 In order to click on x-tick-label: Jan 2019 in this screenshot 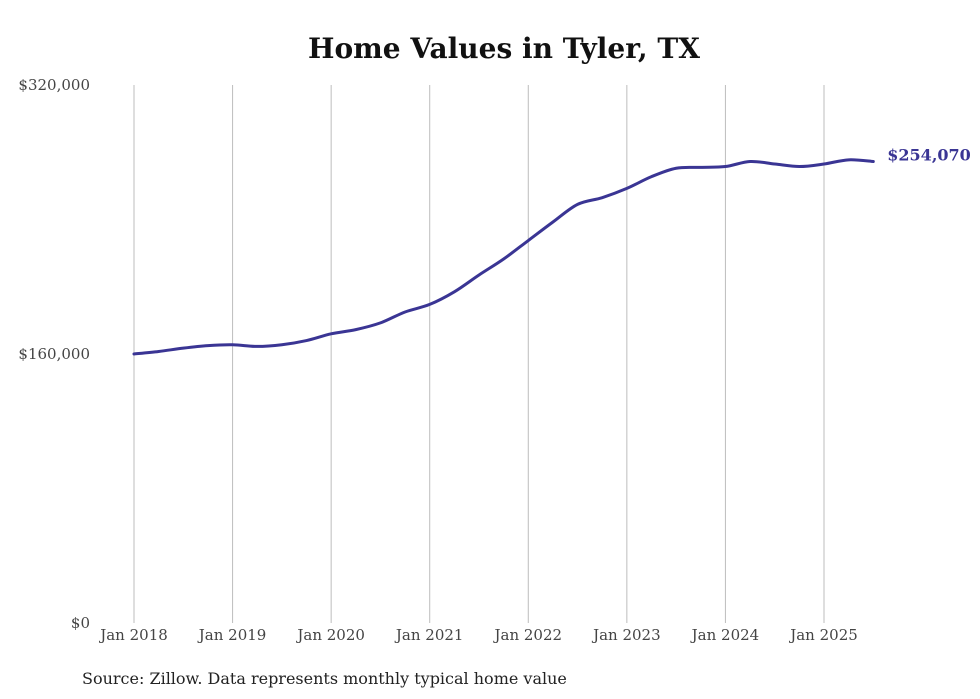, I will do `click(232, 635)`.